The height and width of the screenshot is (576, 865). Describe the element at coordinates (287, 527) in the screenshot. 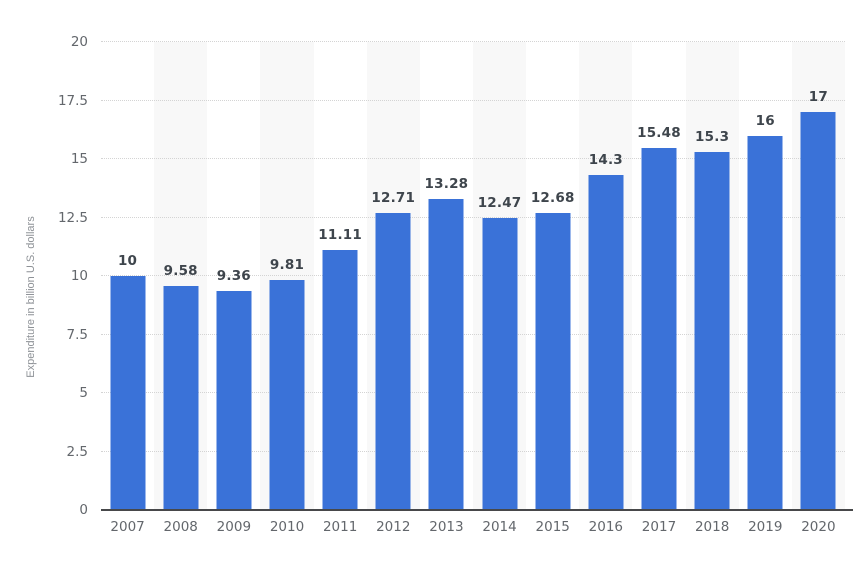

I see `x-tick-label-2010: 2010` at that location.